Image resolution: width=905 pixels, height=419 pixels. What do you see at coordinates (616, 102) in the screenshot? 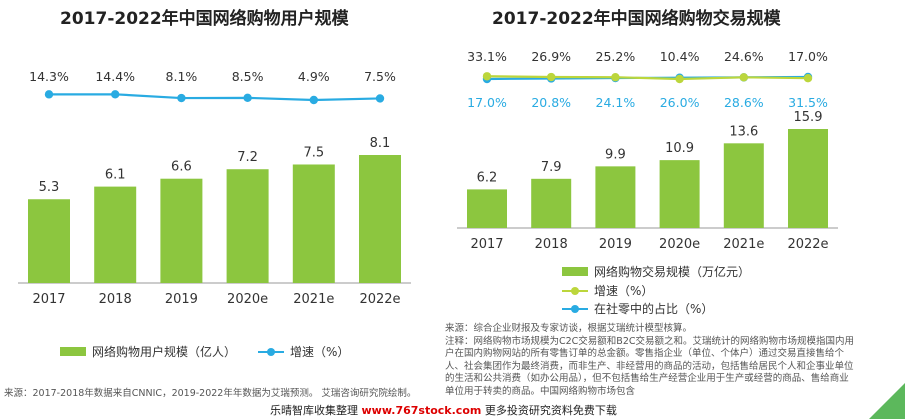
I see `line-value-label: 24.1%` at bounding box center [616, 102].